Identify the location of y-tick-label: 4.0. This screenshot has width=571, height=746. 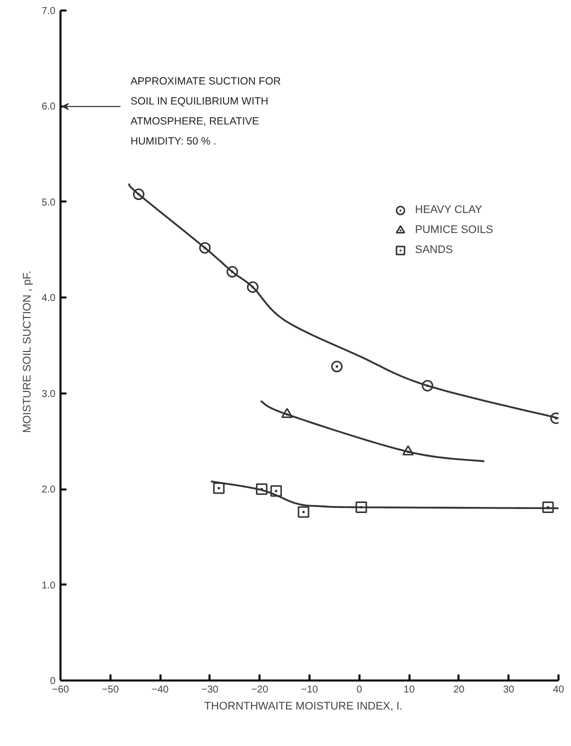
(49, 298).